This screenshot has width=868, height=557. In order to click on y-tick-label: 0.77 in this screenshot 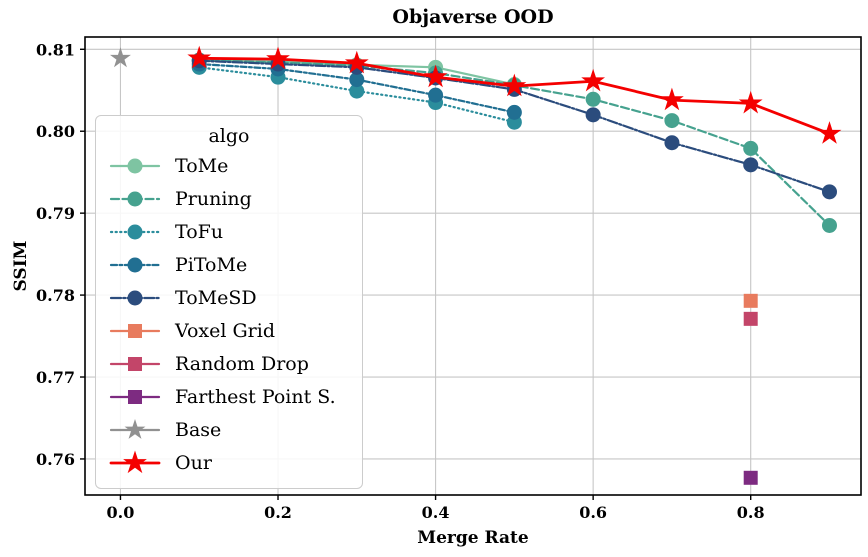, I will do `click(55, 377)`.